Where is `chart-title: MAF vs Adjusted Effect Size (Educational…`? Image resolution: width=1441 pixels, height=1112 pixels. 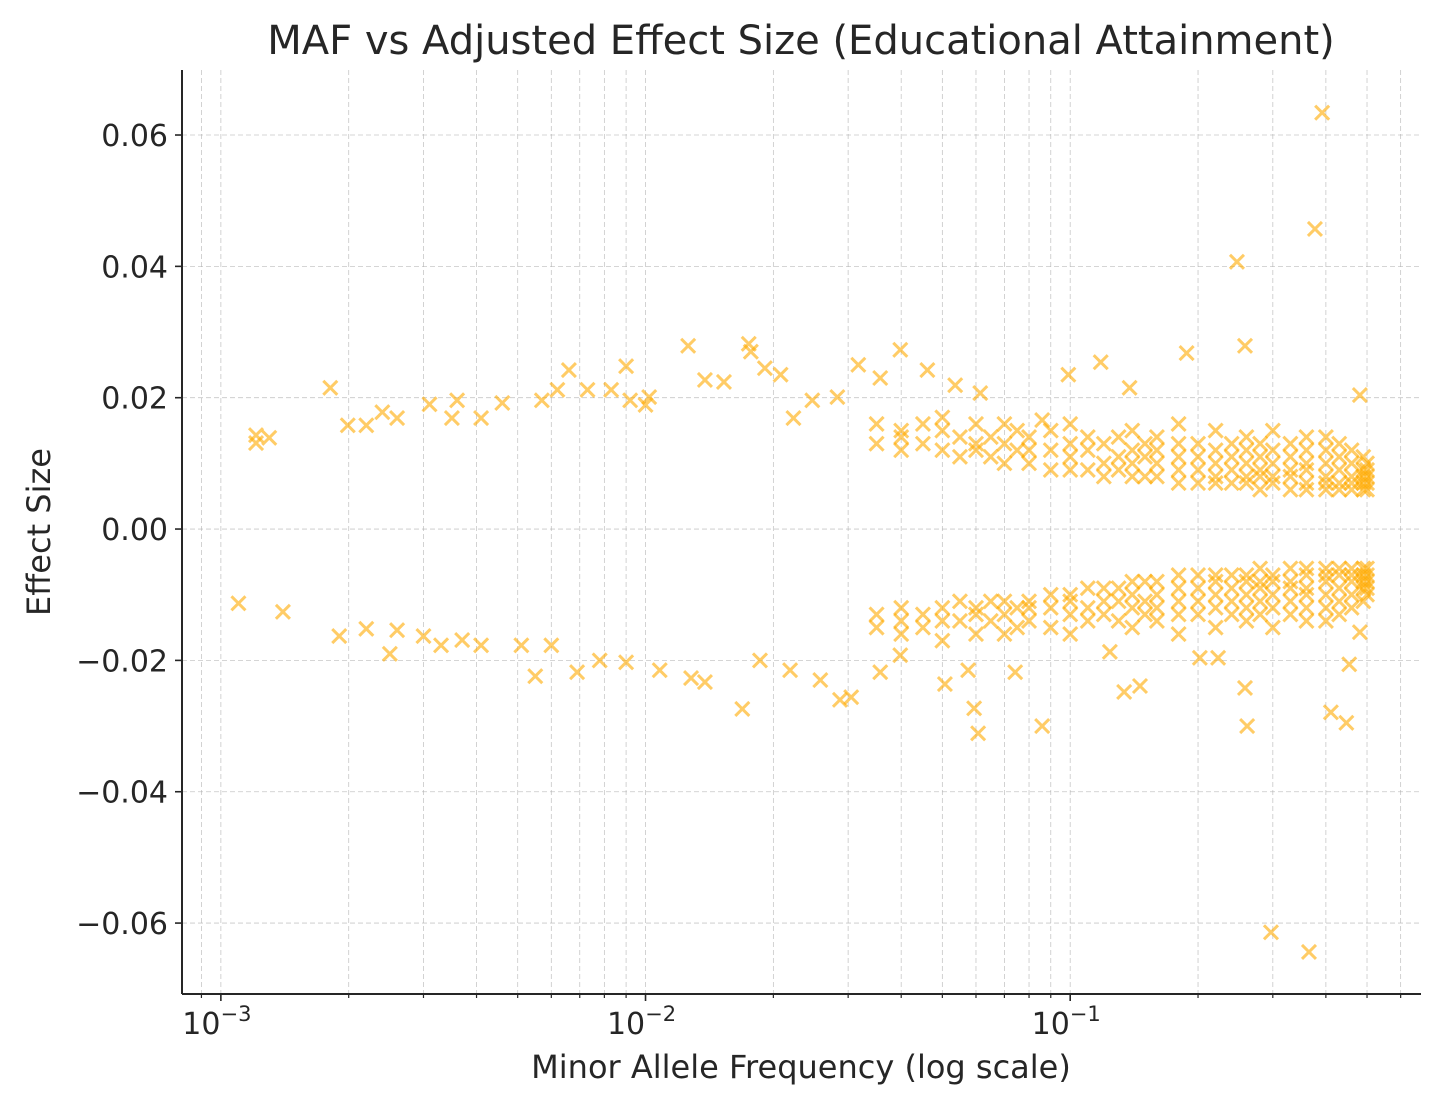 chart-title: MAF vs Adjusted Effect Size (Educational… is located at coordinates (801, 41).